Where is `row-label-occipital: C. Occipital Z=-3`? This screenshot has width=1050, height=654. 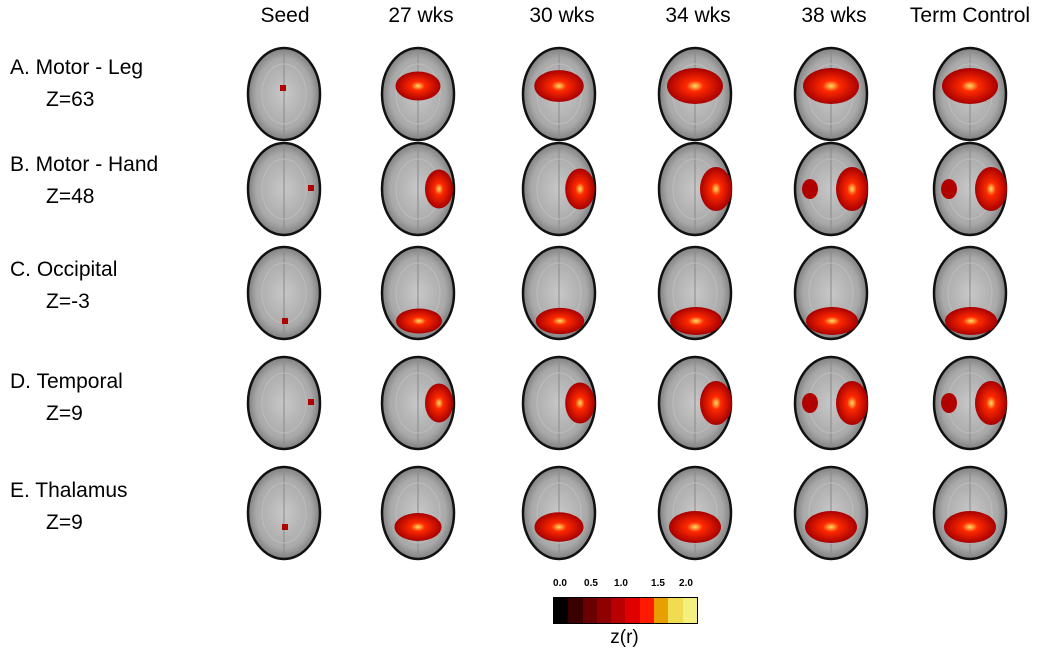 row-label-occipital: C. Occipital Z=-3 is located at coordinates (63, 286).